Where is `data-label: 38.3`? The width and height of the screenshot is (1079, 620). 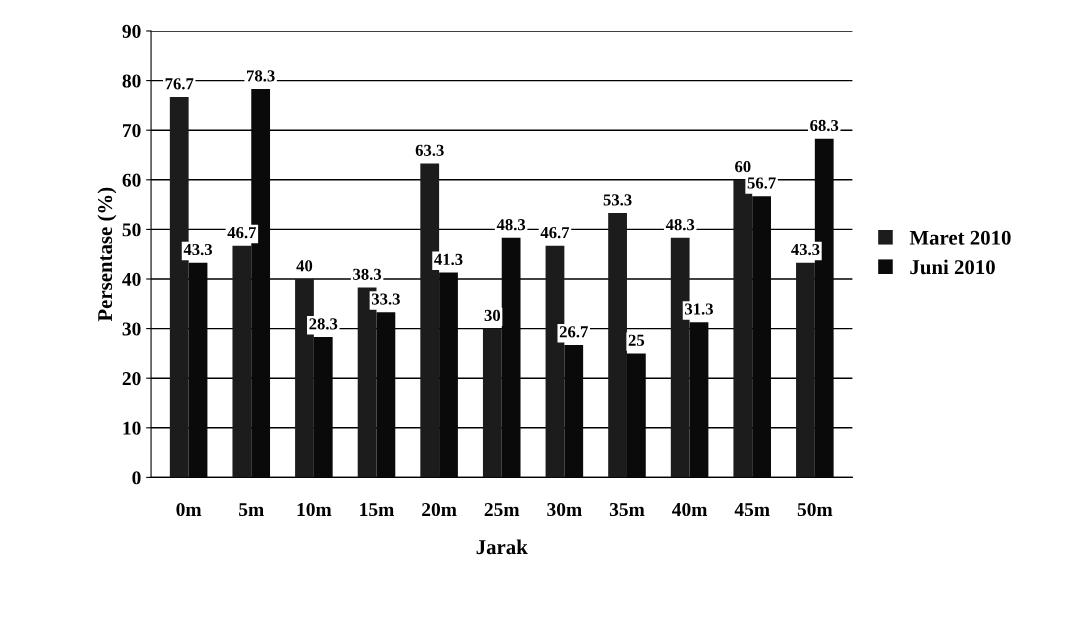 data-label: 38.3 is located at coordinates (367, 274).